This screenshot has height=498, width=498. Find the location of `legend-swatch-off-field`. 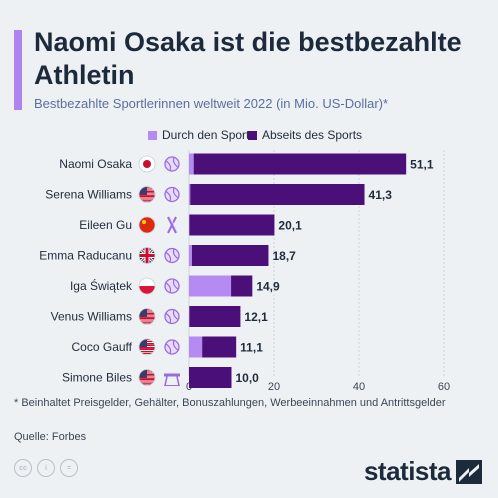

legend-swatch-off-field is located at coordinates (252, 135).